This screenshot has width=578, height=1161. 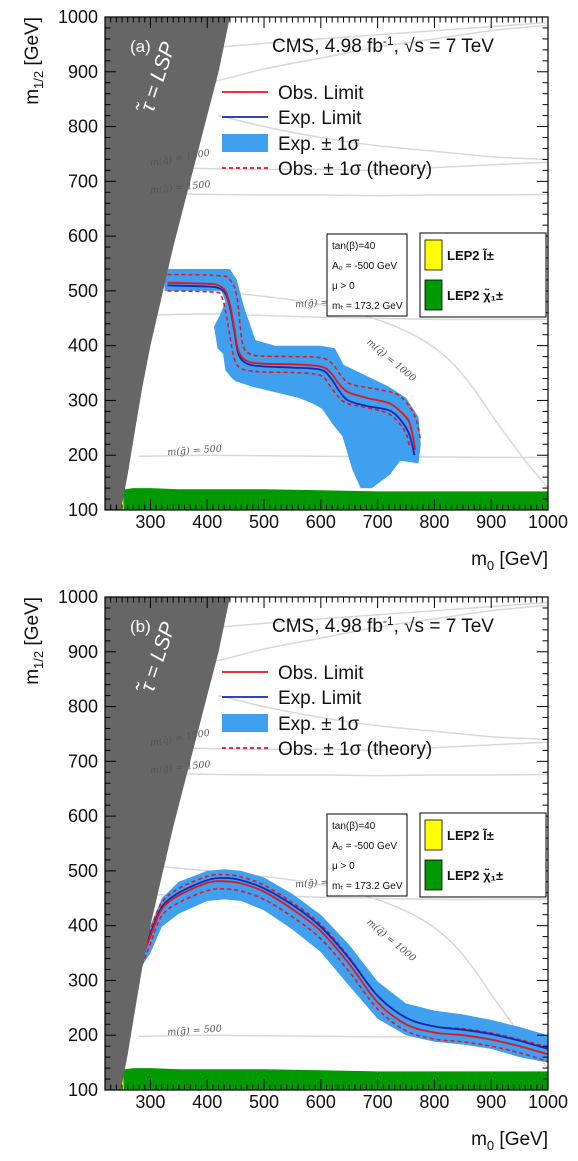 What do you see at coordinates (140, 46) in the screenshot?
I see `panel-label: (a)` at bounding box center [140, 46].